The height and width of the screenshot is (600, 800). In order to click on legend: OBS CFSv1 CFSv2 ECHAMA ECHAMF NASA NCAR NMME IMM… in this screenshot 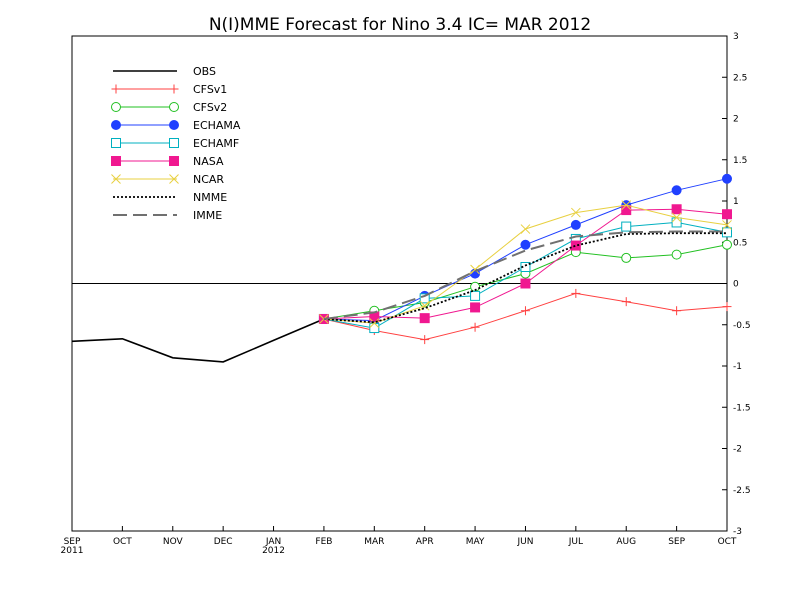, I will do `click(176, 143)`.